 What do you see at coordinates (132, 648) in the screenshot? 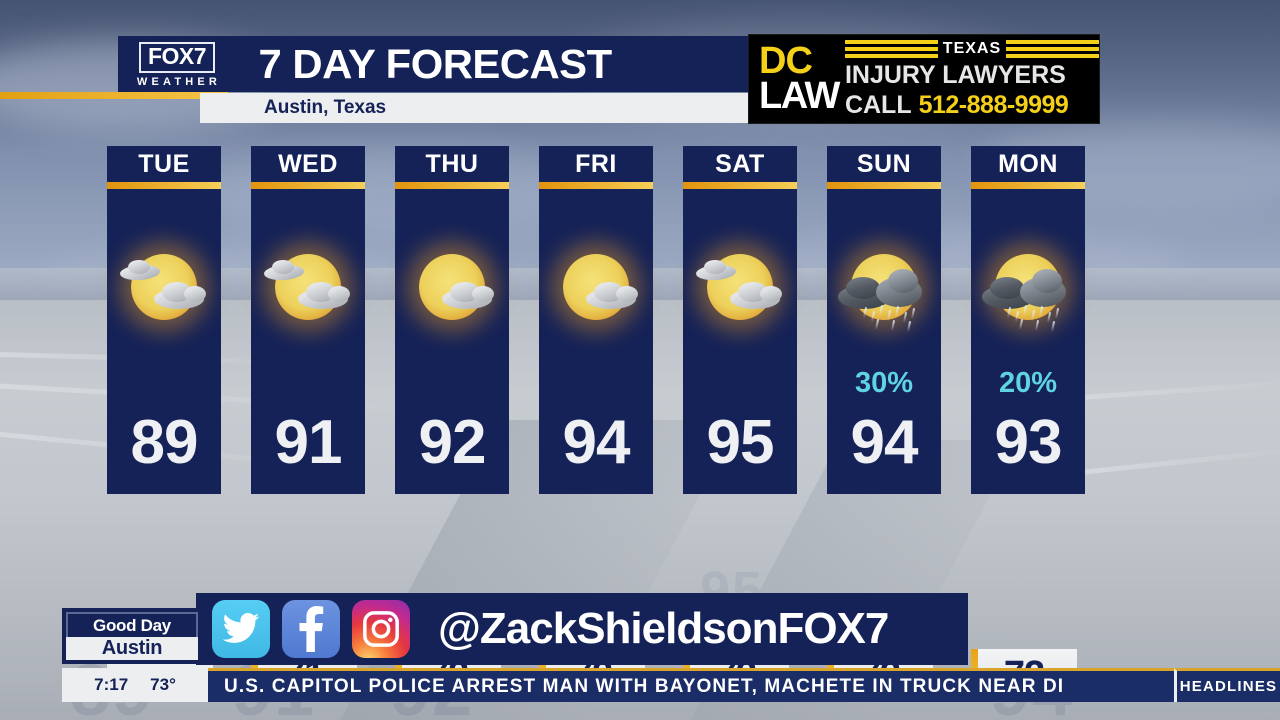
I see `show-logo-line2: Austin` at bounding box center [132, 648].